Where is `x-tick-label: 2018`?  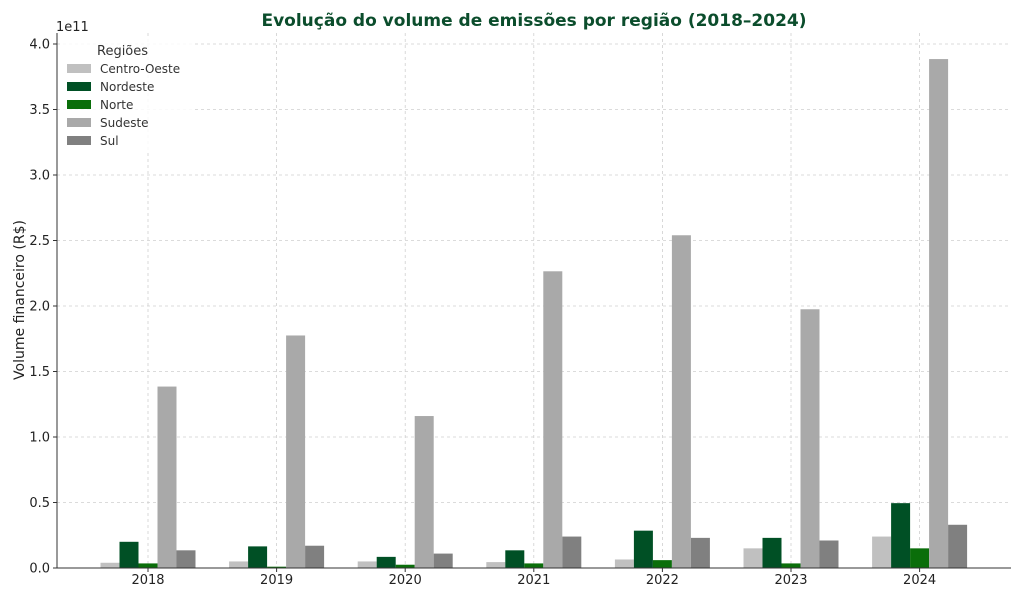
x-tick-label: 2018 is located at coordinates (147, 580).